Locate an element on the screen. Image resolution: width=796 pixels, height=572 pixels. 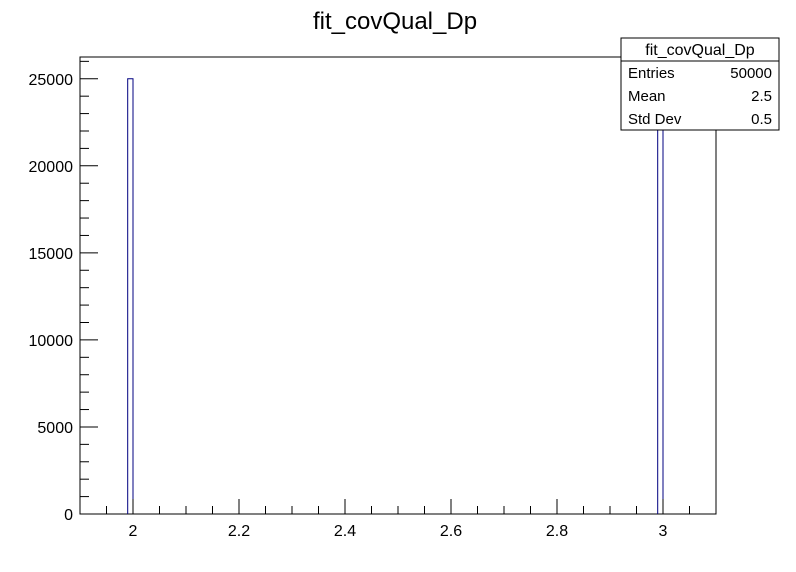
stats-mean-value: 2.5 is located at coordinates (761, 96).